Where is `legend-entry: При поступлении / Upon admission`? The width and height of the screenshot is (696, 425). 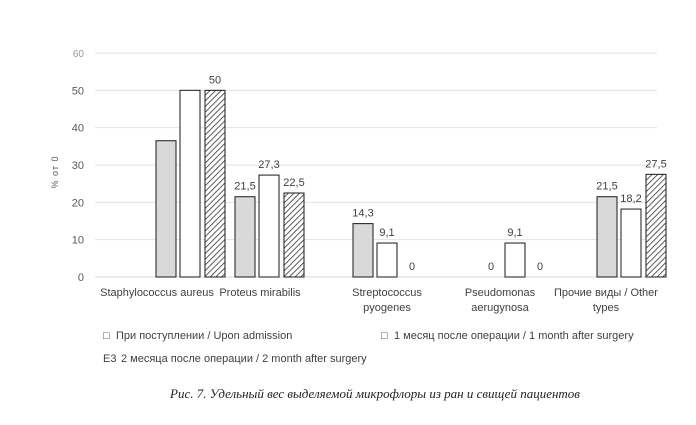
legend-entry: При поступлении / Upon admission is located at coordinates (204, 336).